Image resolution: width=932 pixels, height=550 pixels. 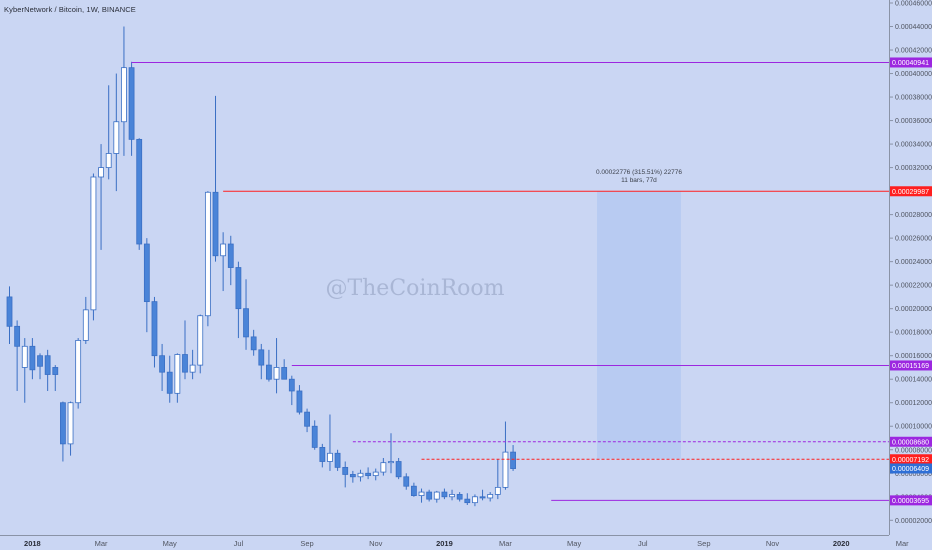 What do you see at coordinates (414, 288) in the screenshot?
I see `watermark-text: @TheCoinRoom` at bounding box center [414, 288].